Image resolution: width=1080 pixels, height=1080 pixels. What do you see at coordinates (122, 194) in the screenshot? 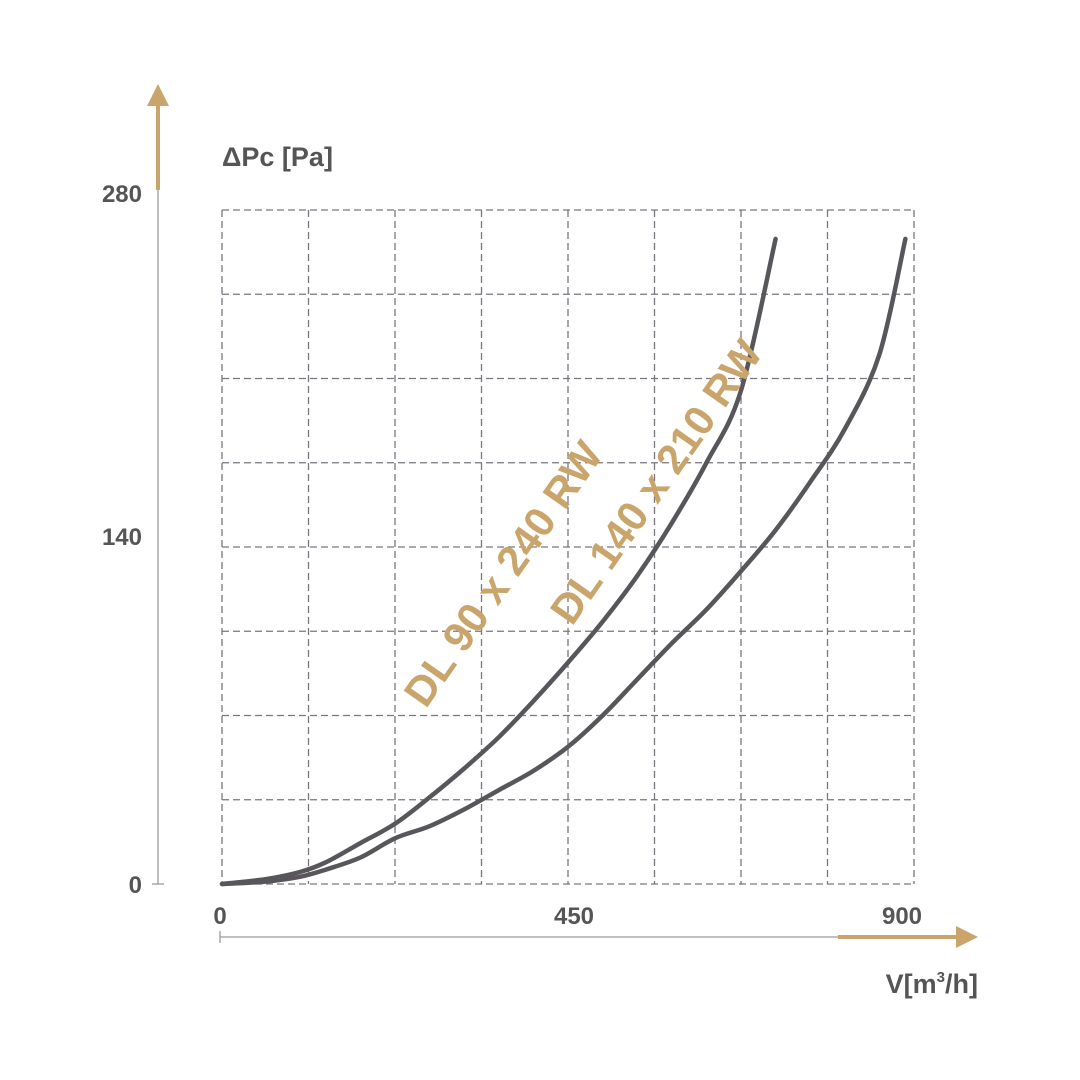
I see `y-tick-label: 280` at bounding box center [122, 194].